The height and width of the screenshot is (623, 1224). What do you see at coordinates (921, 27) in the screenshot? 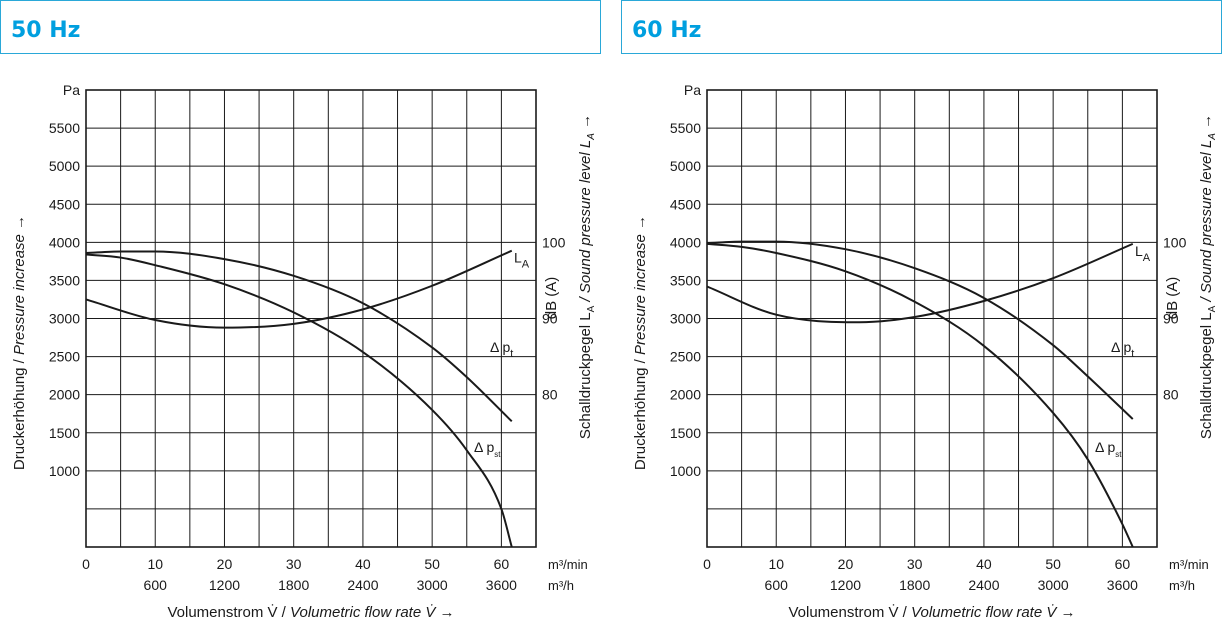
I see `panel-header: 60 Hz` at bounding box center [921, 27].